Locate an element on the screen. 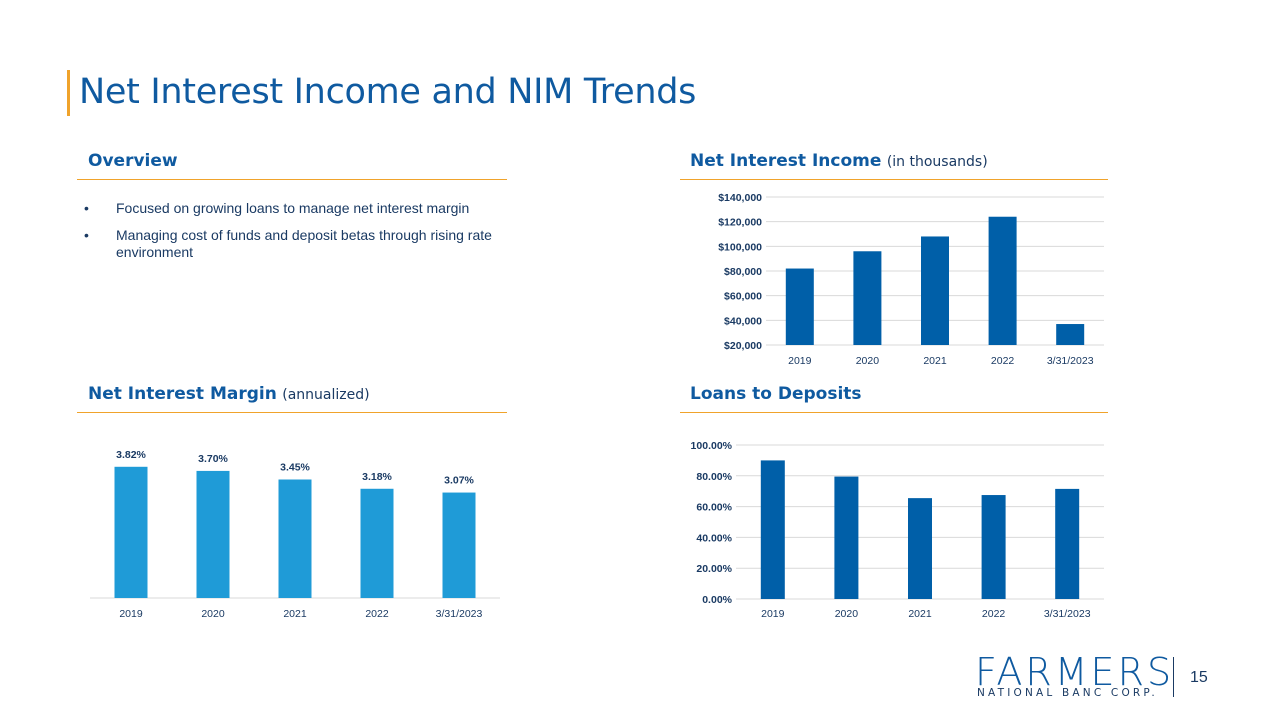 This screenshot has height=720, width=1280. overview-heading-text: Overview is located at coordinates (133, 161).